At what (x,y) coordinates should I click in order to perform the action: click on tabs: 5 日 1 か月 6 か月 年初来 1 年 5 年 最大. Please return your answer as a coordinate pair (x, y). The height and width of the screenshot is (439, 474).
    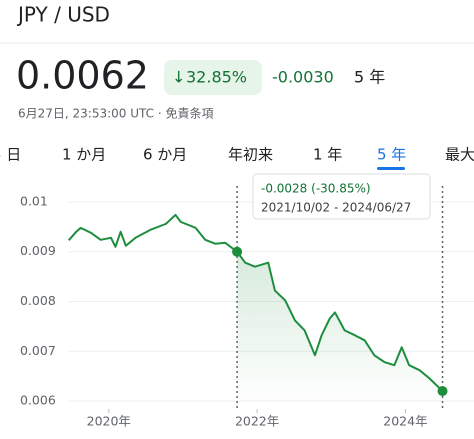
    Looking at the image, I should click on (237, 158).